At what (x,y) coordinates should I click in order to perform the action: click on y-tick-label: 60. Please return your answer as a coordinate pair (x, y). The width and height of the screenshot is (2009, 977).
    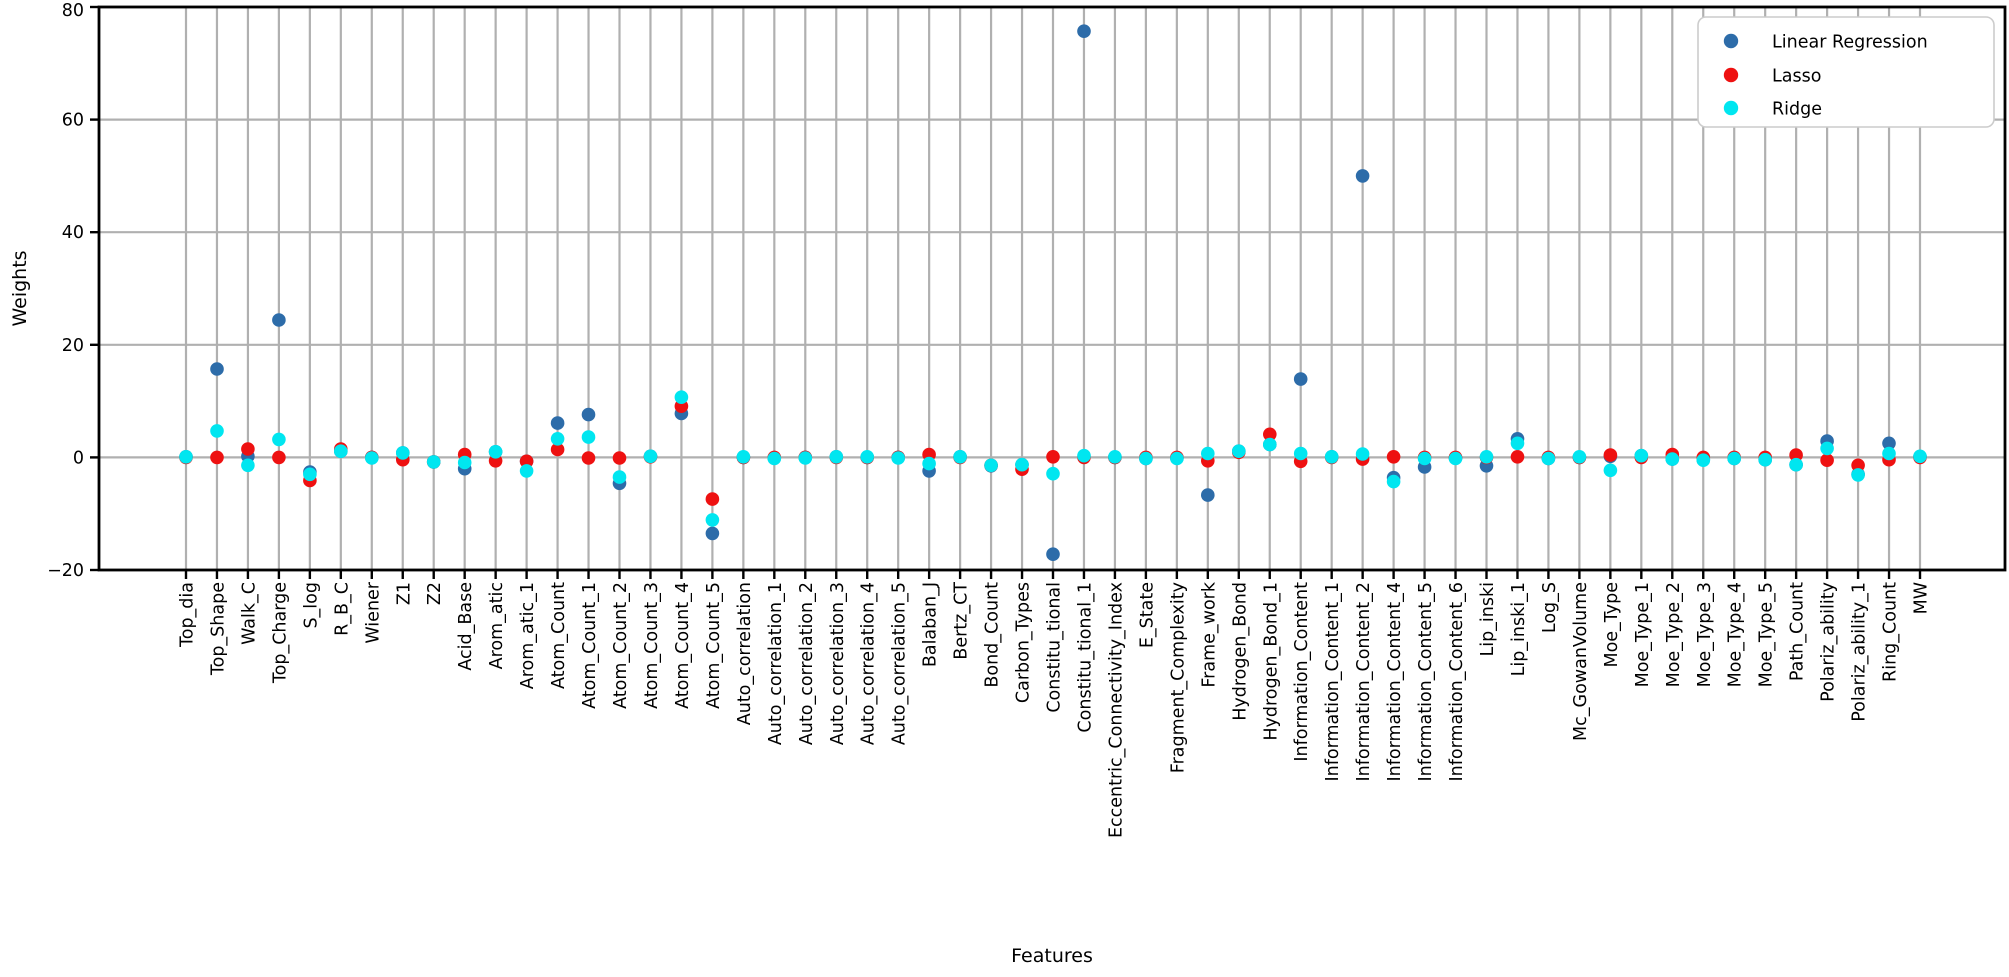
    Looking at the image, I should click on (73, 121).